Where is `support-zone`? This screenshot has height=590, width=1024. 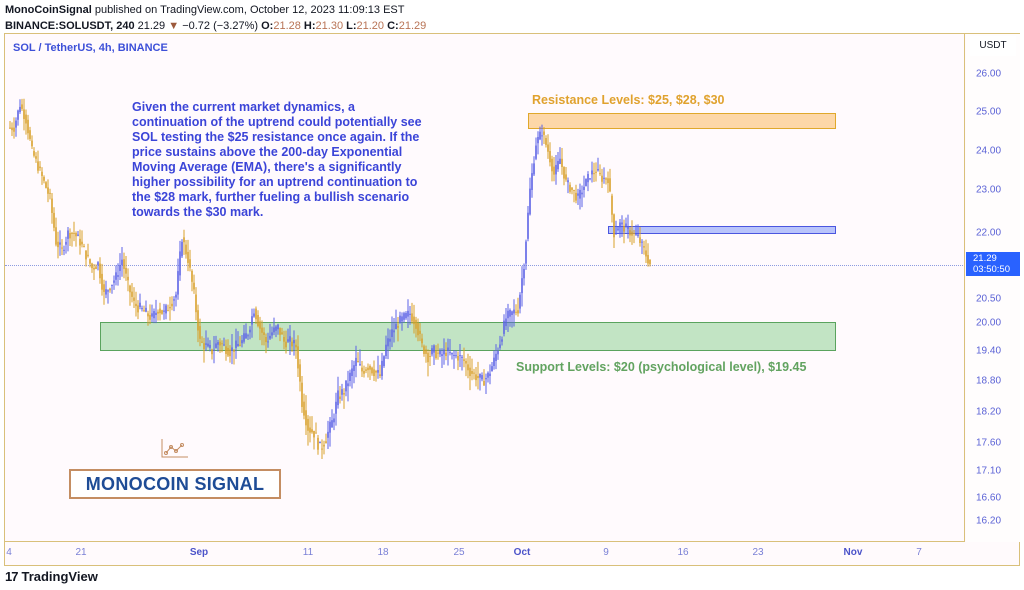
support-zone is located at coordinates (468, 336).